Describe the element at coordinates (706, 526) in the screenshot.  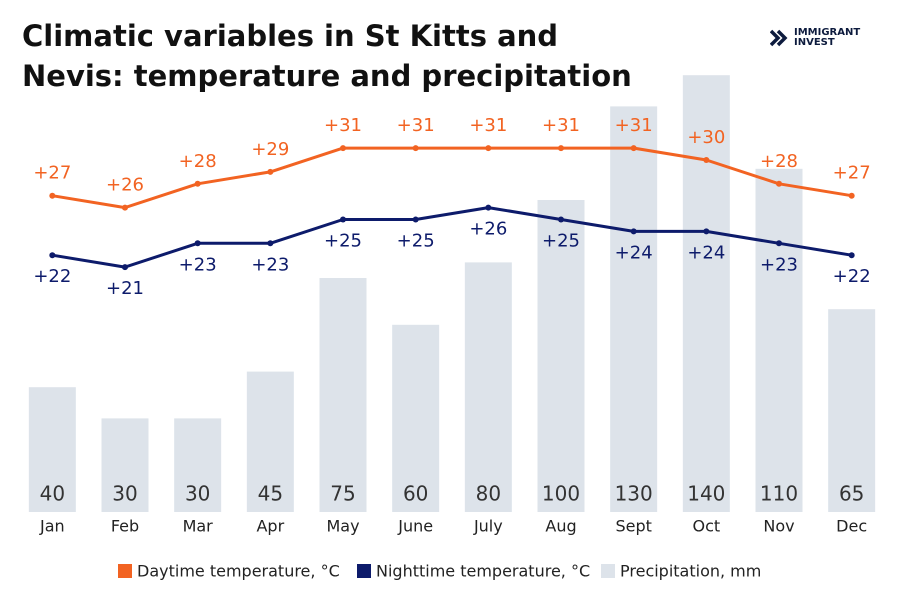
I see `x-tick-label: Oct` at that location.